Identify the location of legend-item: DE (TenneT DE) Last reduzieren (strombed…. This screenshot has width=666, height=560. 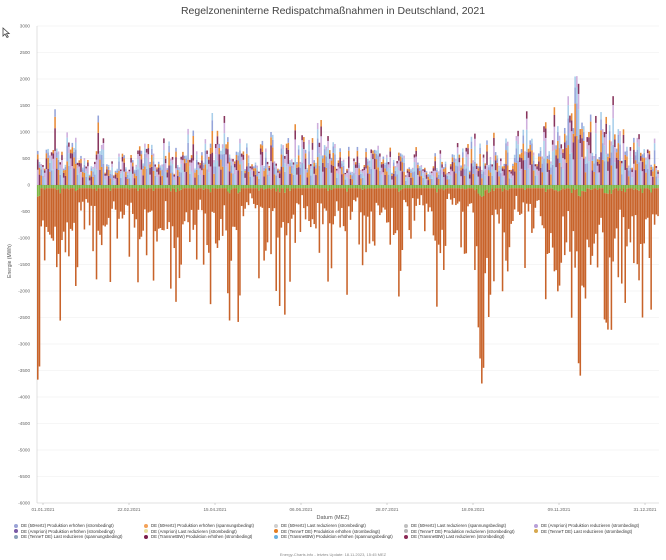
(583, 531).